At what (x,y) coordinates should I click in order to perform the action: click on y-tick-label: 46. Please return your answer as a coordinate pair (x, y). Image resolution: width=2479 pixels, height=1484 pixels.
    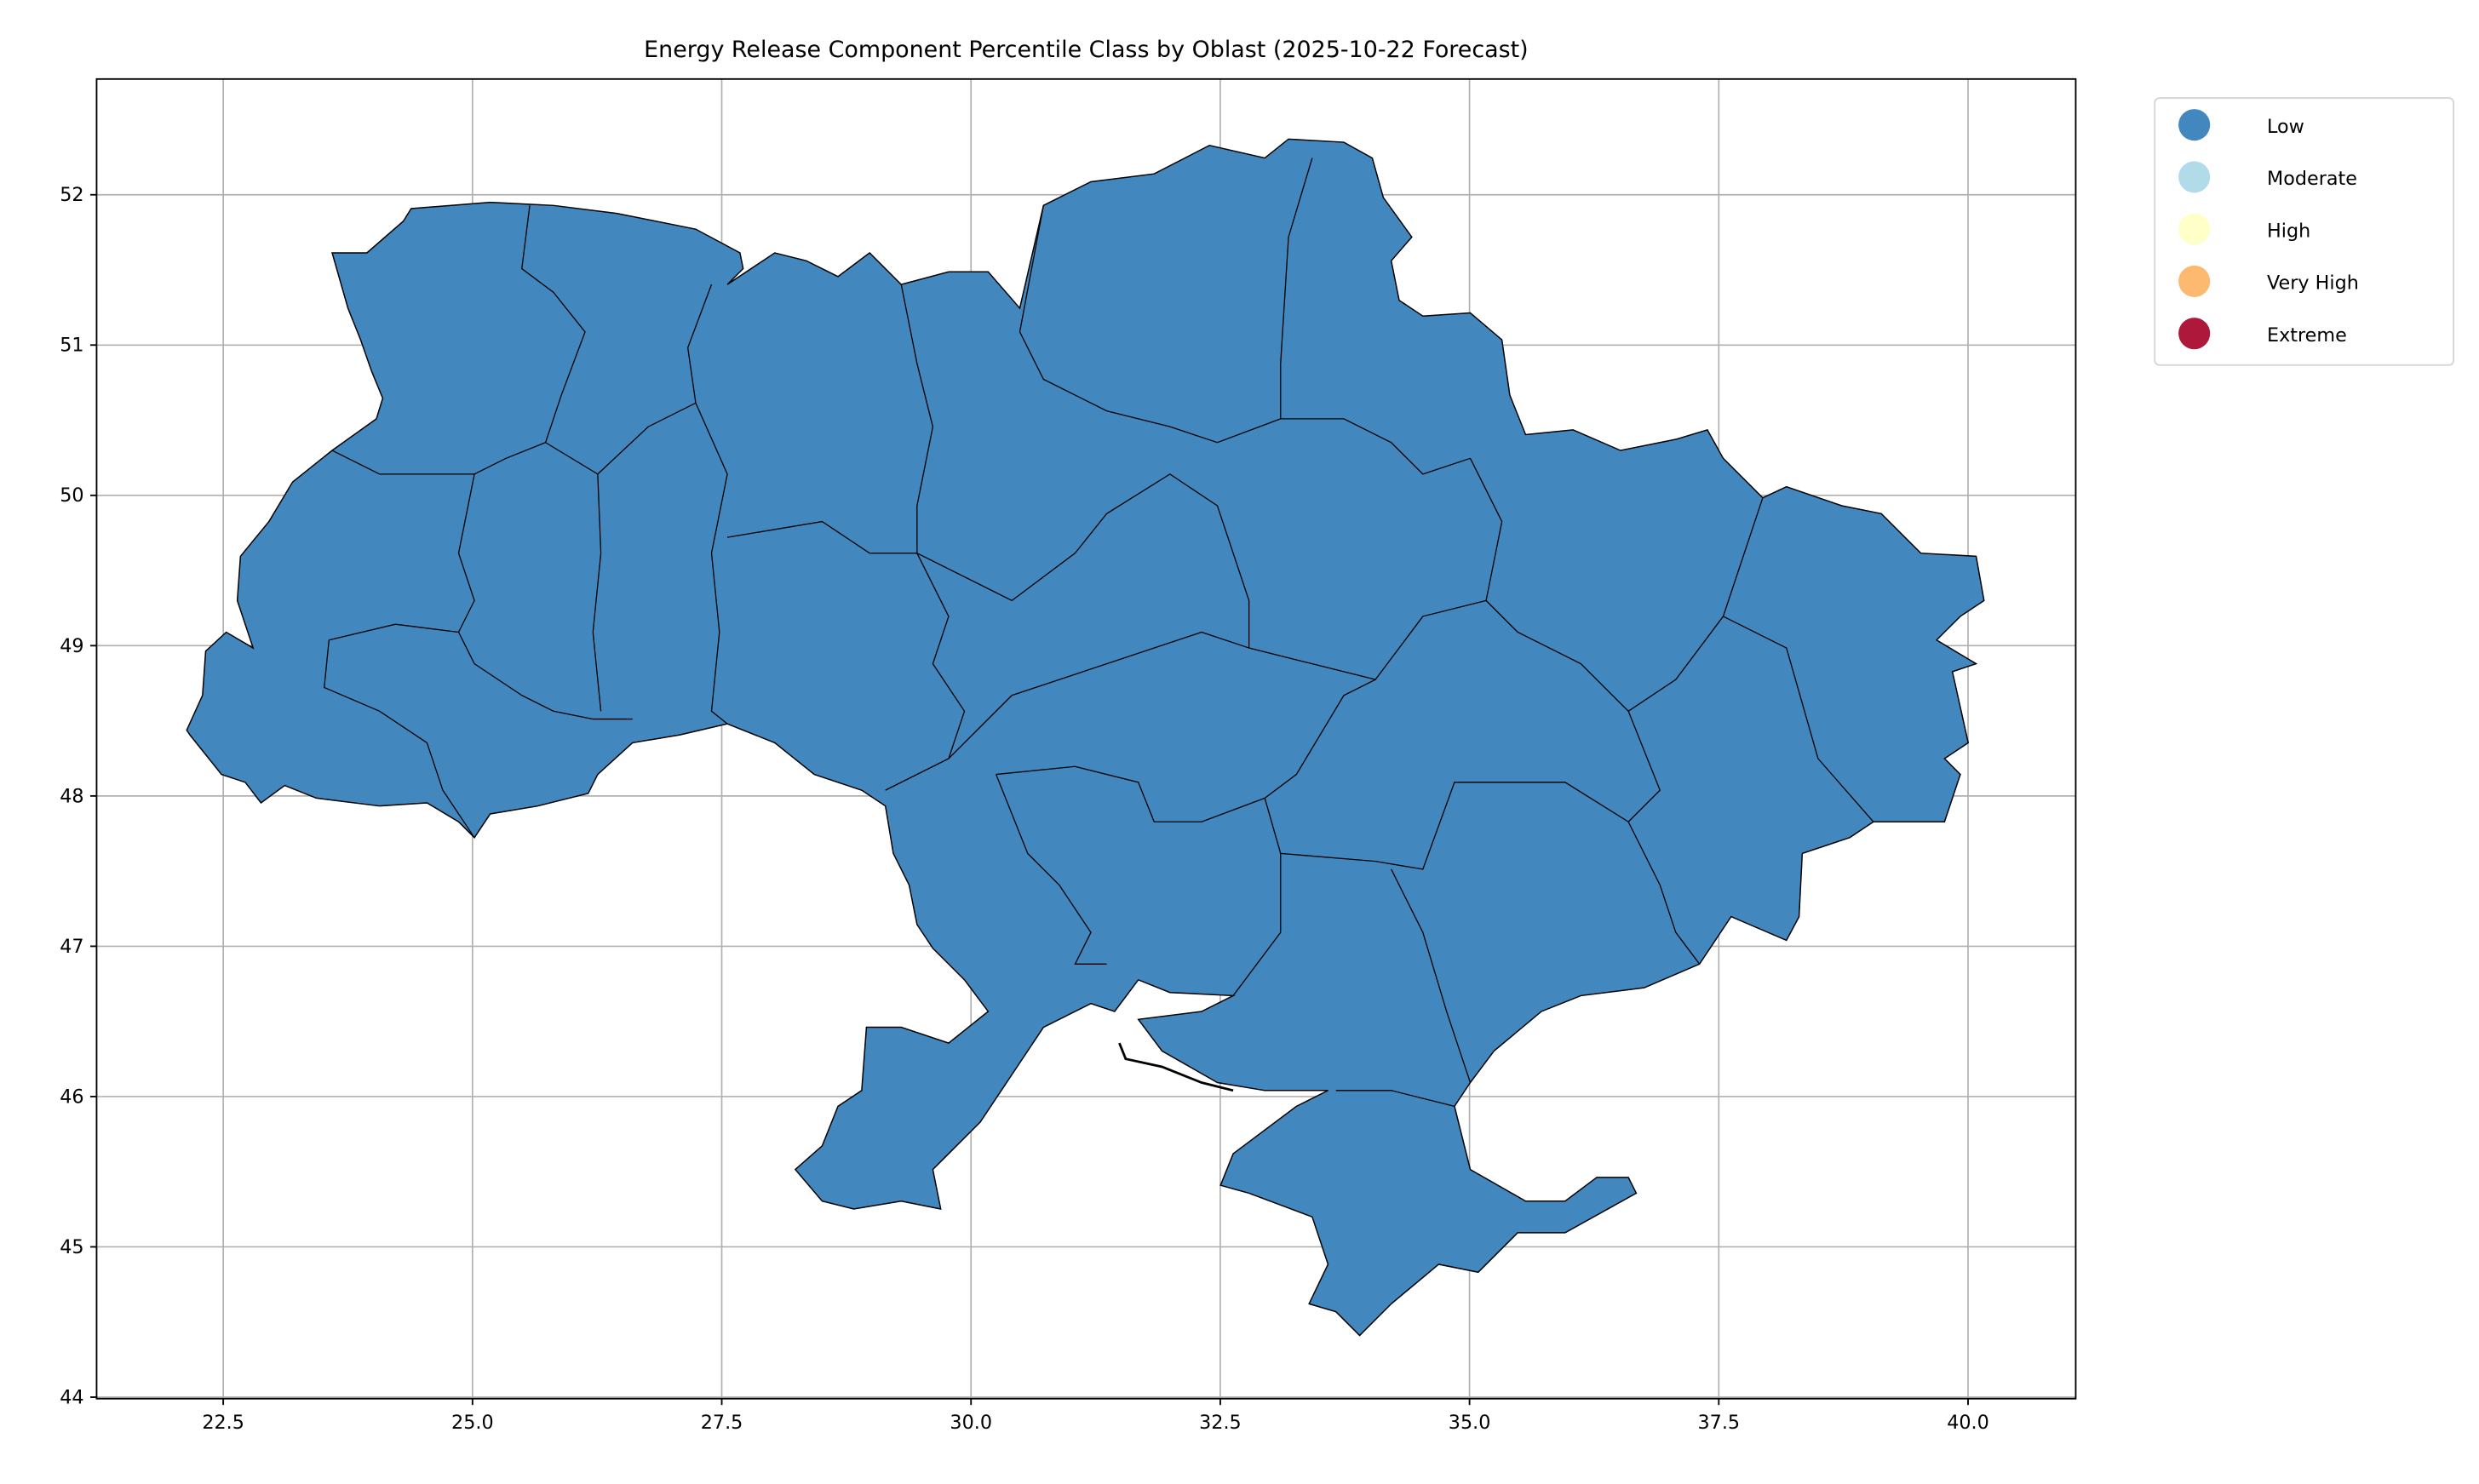
    Looking at the image, I should click on (71, 1097).